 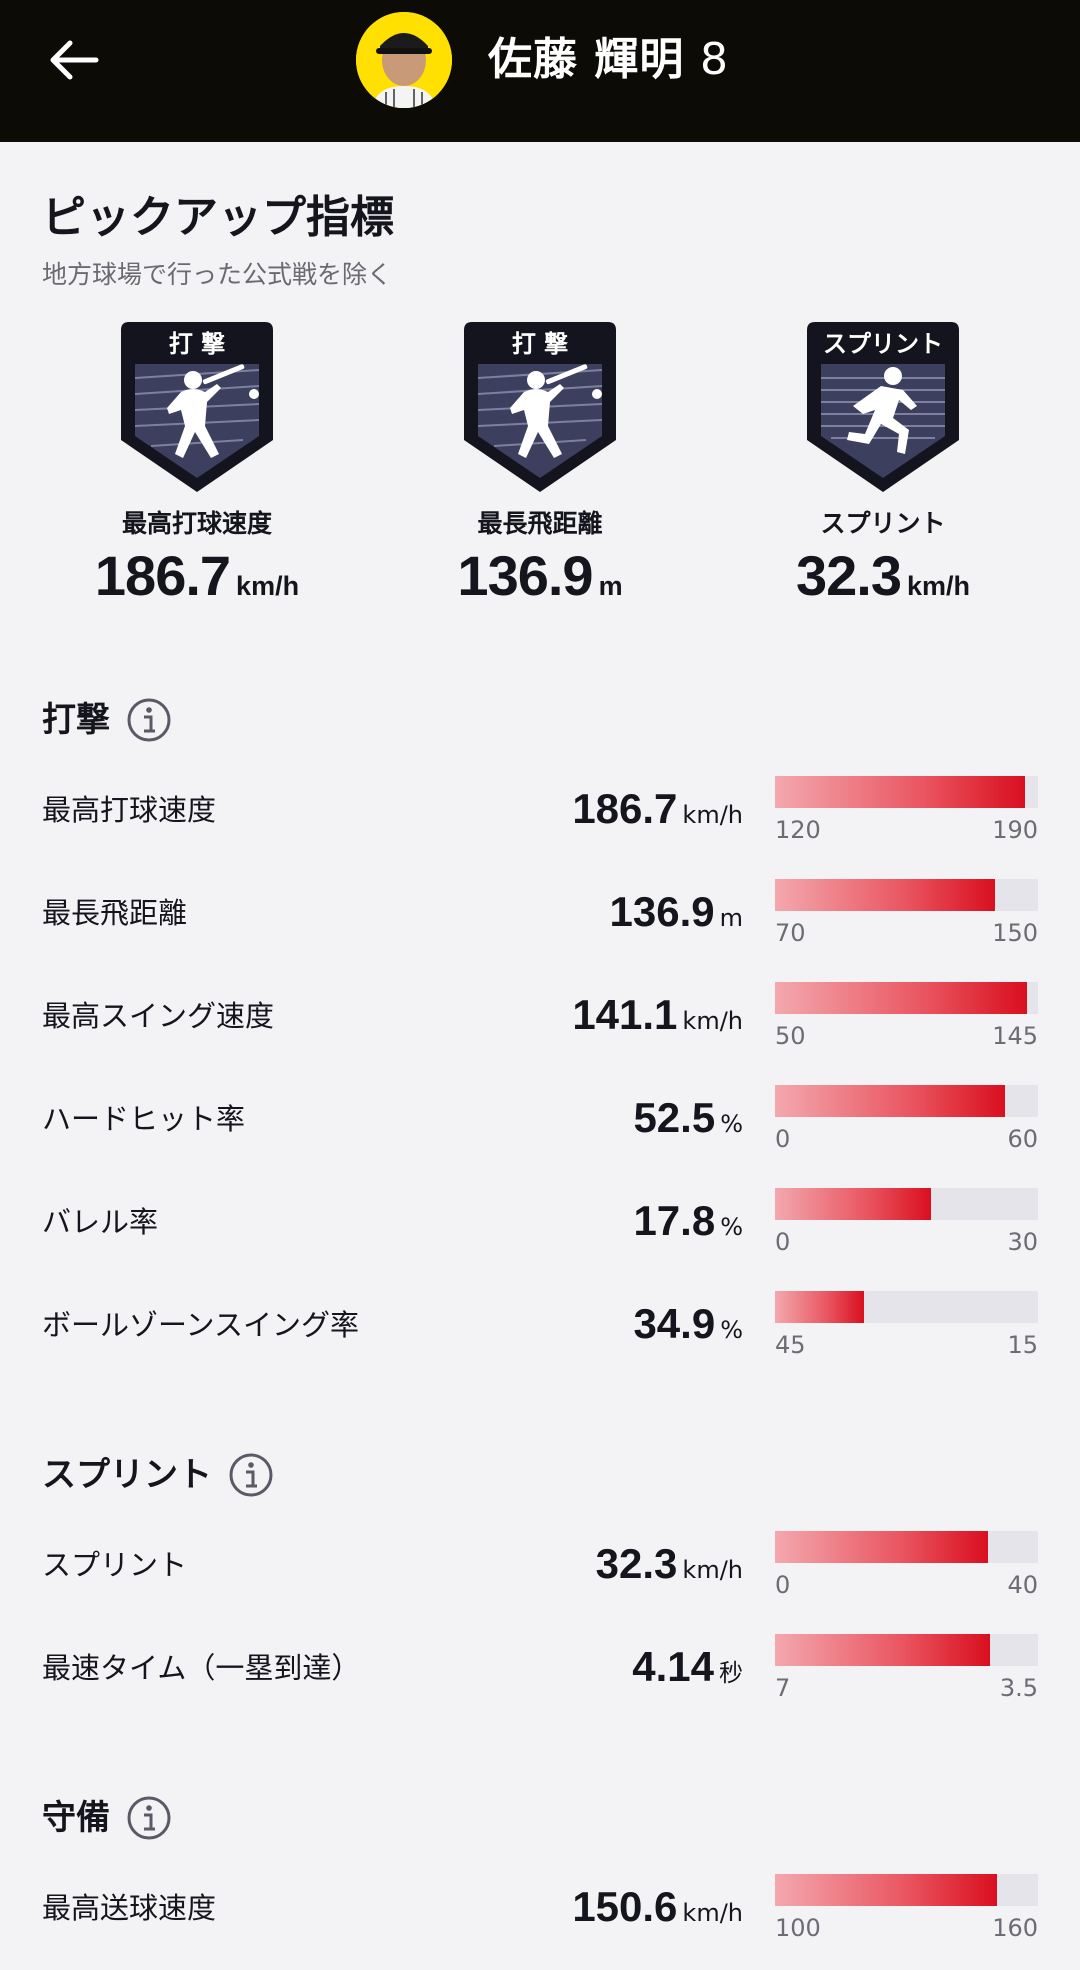 I want to click on pickup-value: 32.3 km/h, so click(x=883, y=583).